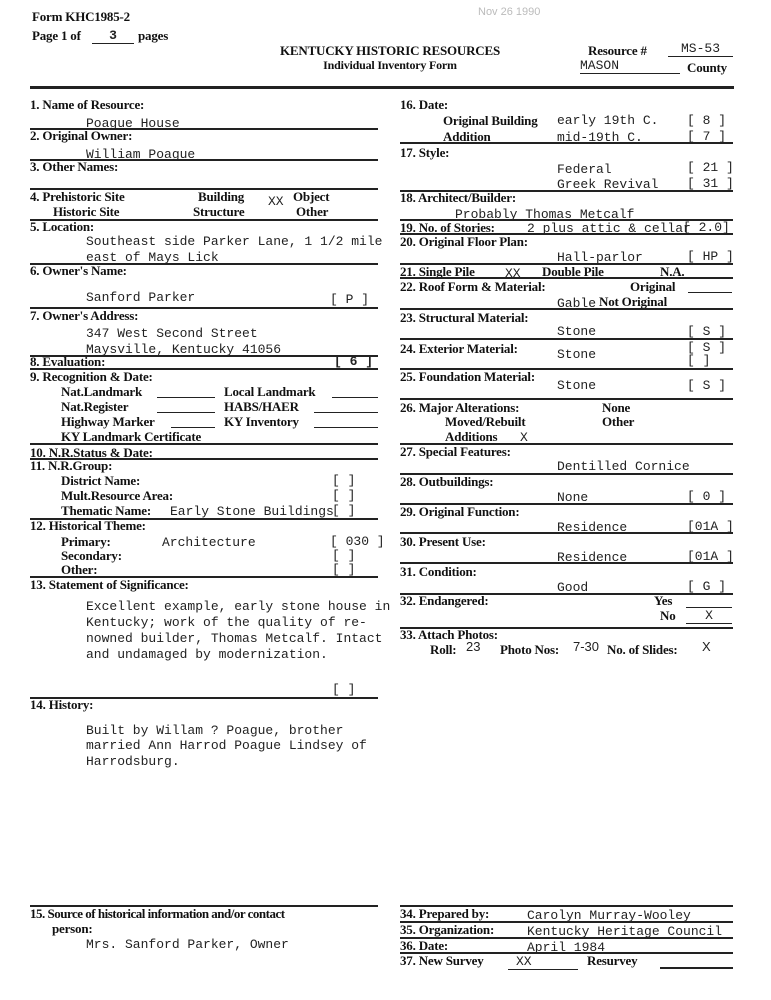 The height and width of the screenshot is (1000, 771). What do you see at coordinates (71, 465) in the screenshot?
I see `item-11-label: 11. N.R.Group:` at bounding box center [71, 465].